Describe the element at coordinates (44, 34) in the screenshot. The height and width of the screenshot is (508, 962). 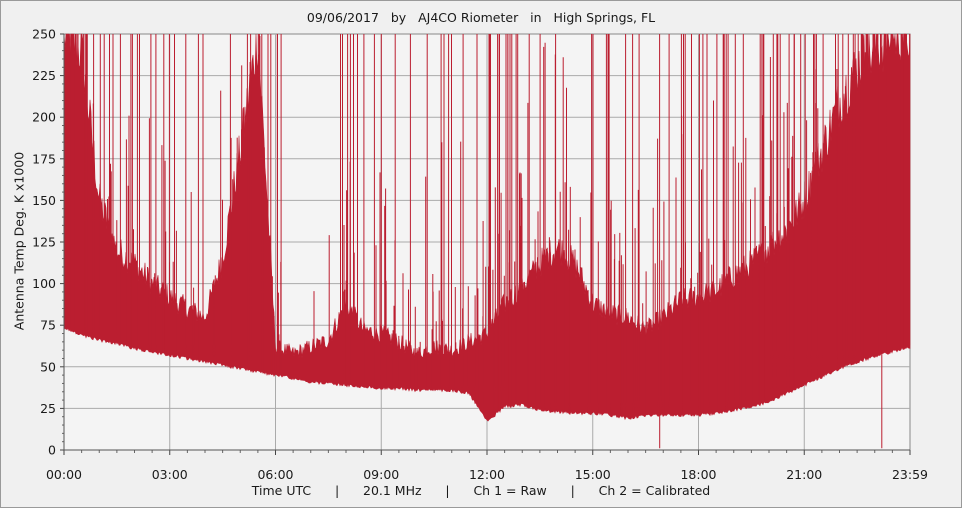
I see `y-tick-label: 250` at that location.